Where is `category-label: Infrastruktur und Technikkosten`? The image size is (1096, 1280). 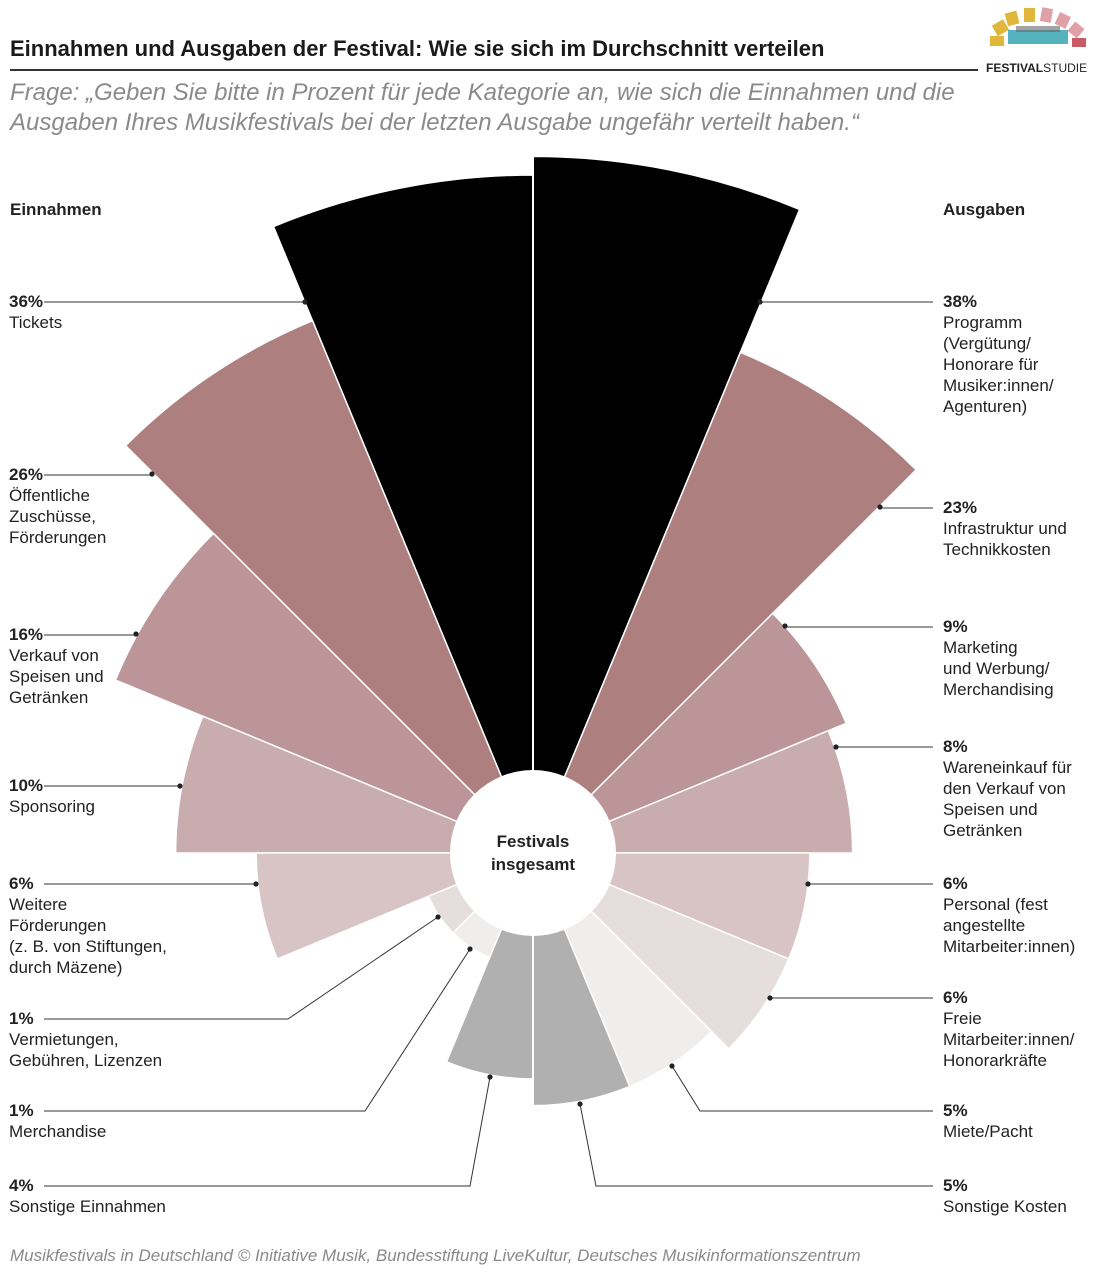
category-label: Infrastruktur und Technikkosten is located at coordinates (1005, 539).